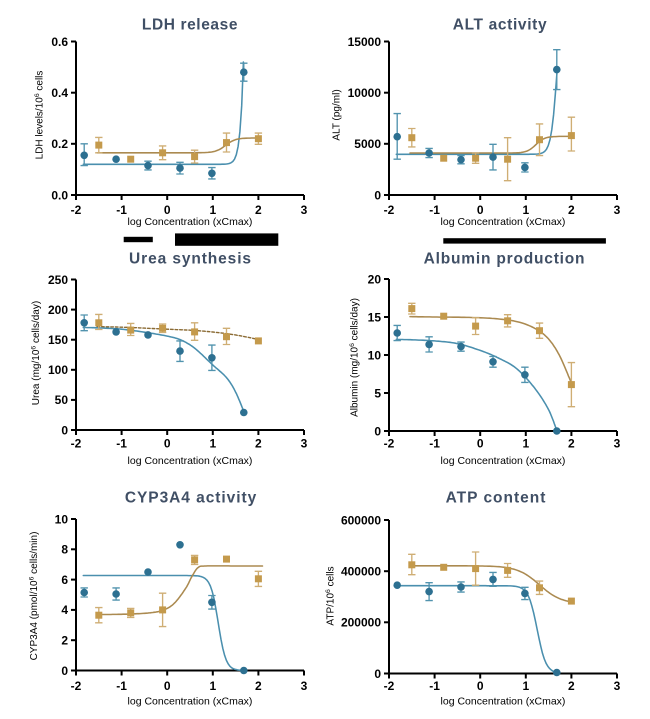  Describe the element at coordinates (64, 550) in the screenshot. I see `svg-text: 8` at that location.